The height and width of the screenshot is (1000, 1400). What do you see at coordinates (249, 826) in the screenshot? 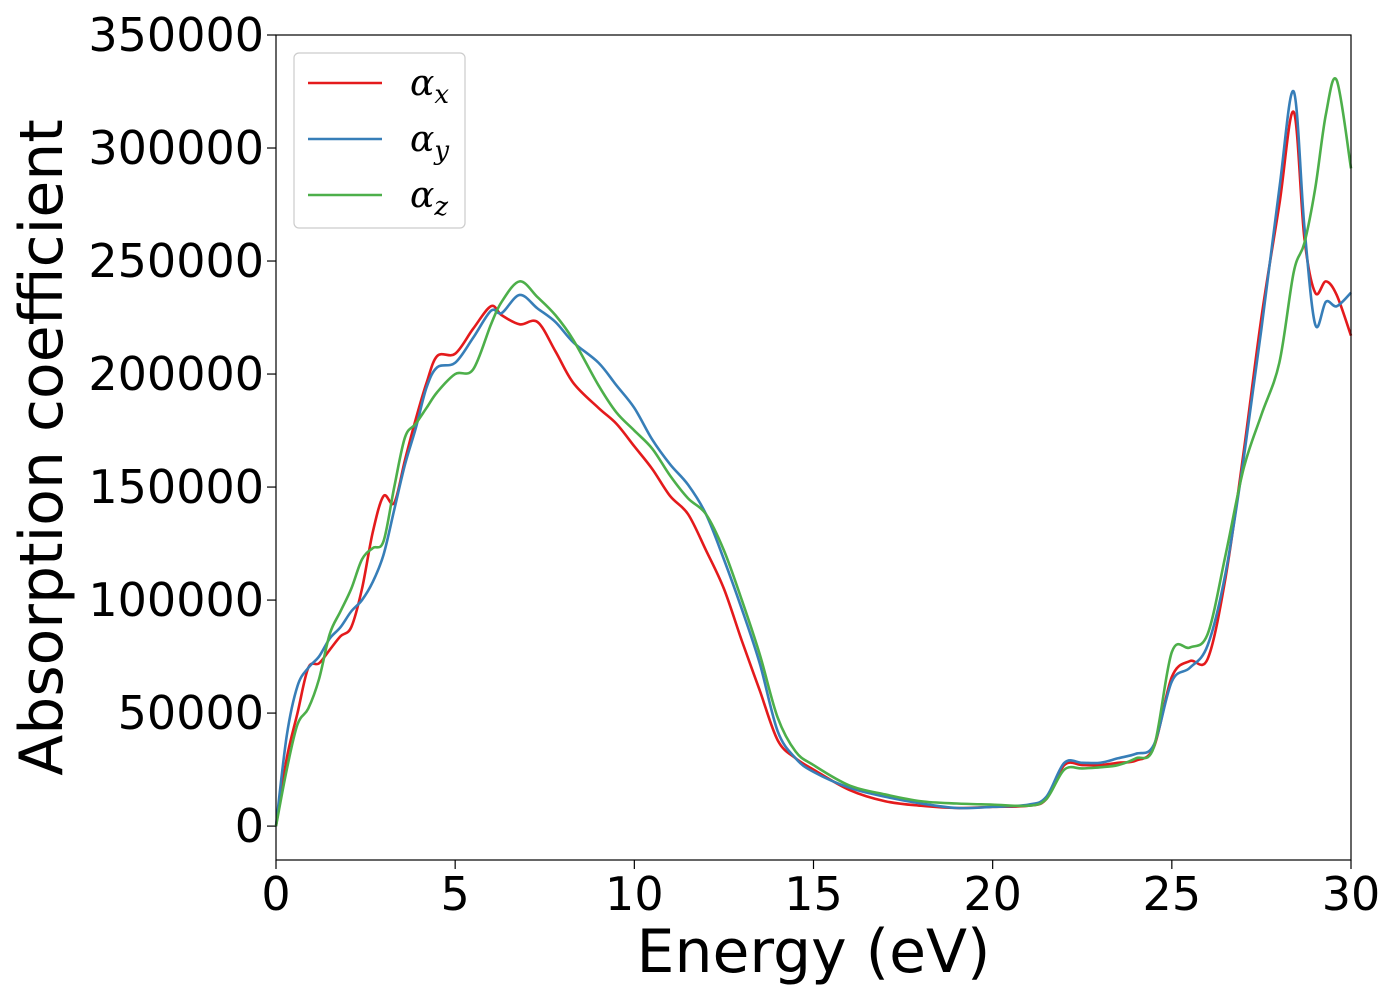
I see `y-tick-label: 0` at bounding box center [249, 826].